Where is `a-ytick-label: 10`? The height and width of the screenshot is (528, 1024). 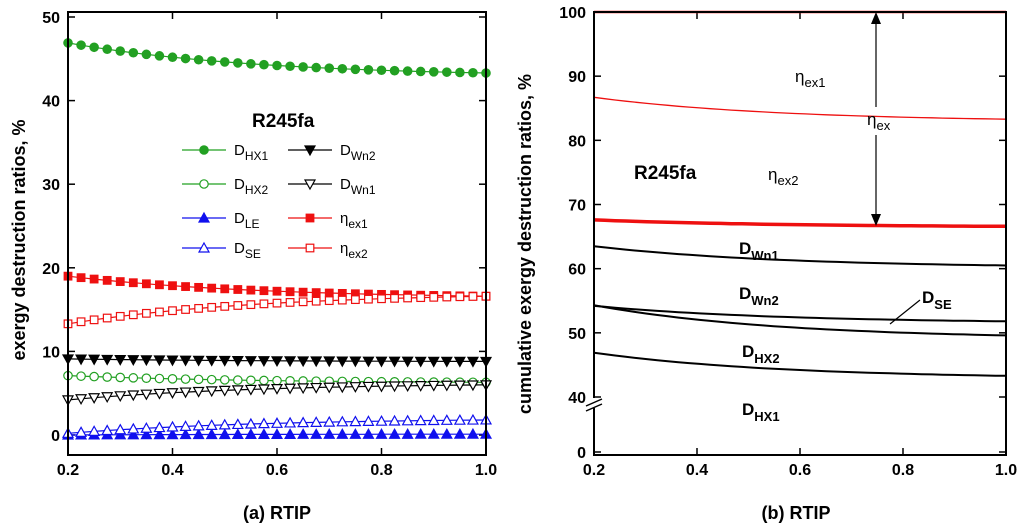
a-ytick-label: 10 is located at coordinates (51, 352).